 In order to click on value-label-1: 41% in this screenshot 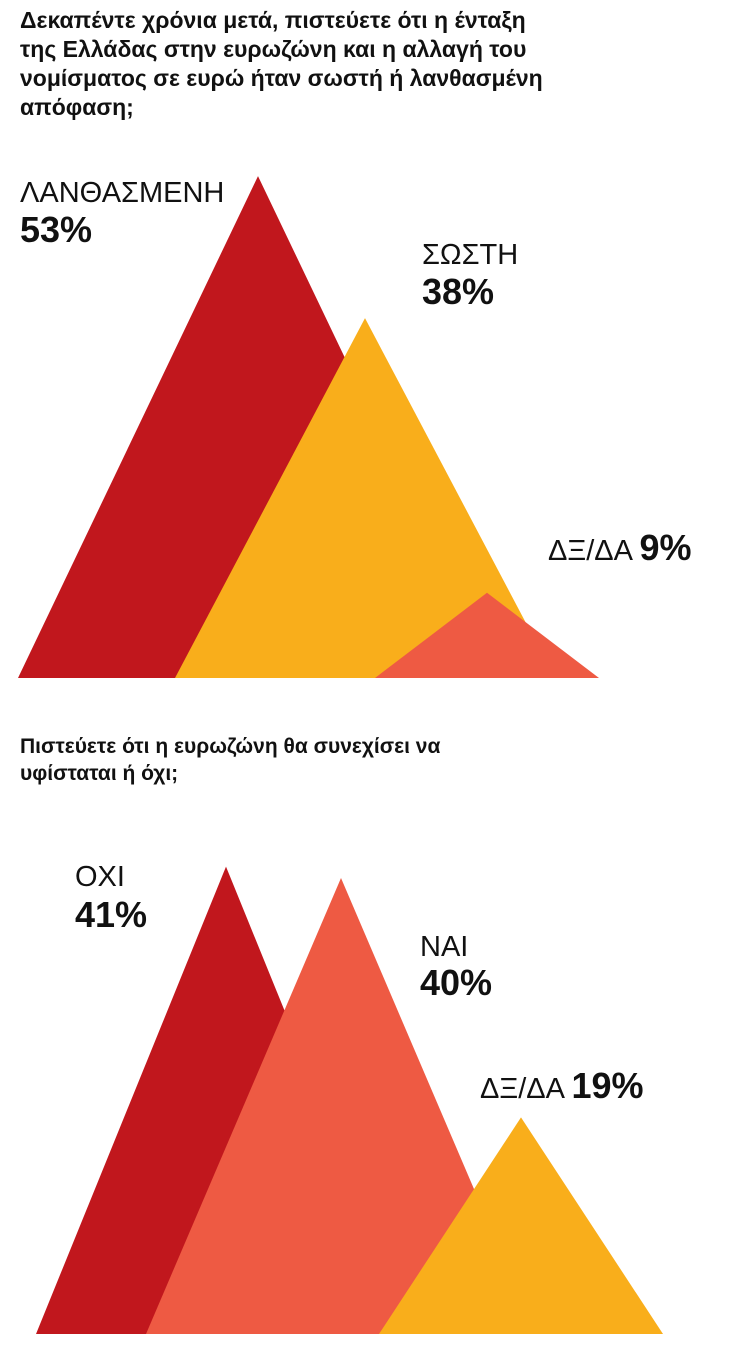, I will do `click(111, 914)`.